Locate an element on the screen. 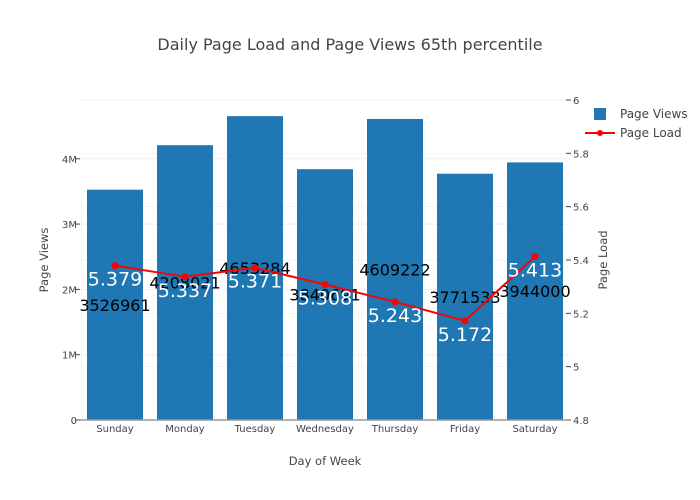 This screenshot has height=500, width=700. bar-value-label: 3944000 is located at coordinates (534, 291).